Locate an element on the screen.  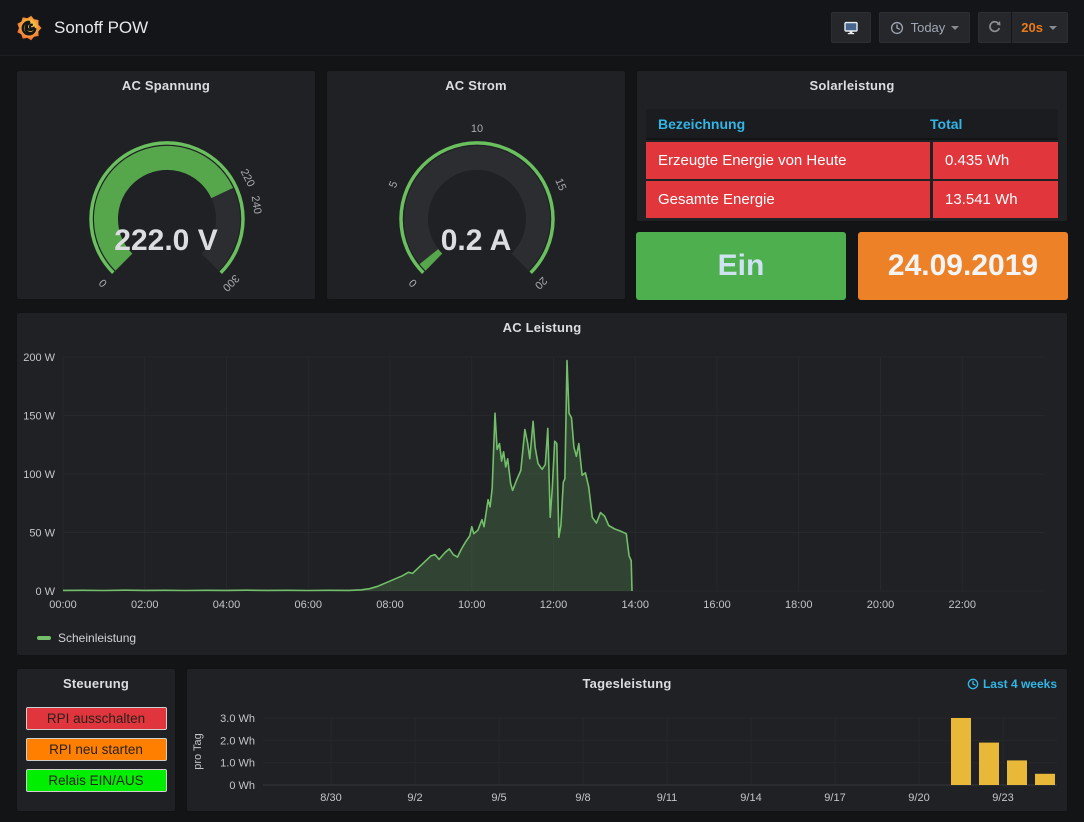
table-cell-bezeichnung: Erzeugte Energie von Heute is located at coordinates (788, 160).